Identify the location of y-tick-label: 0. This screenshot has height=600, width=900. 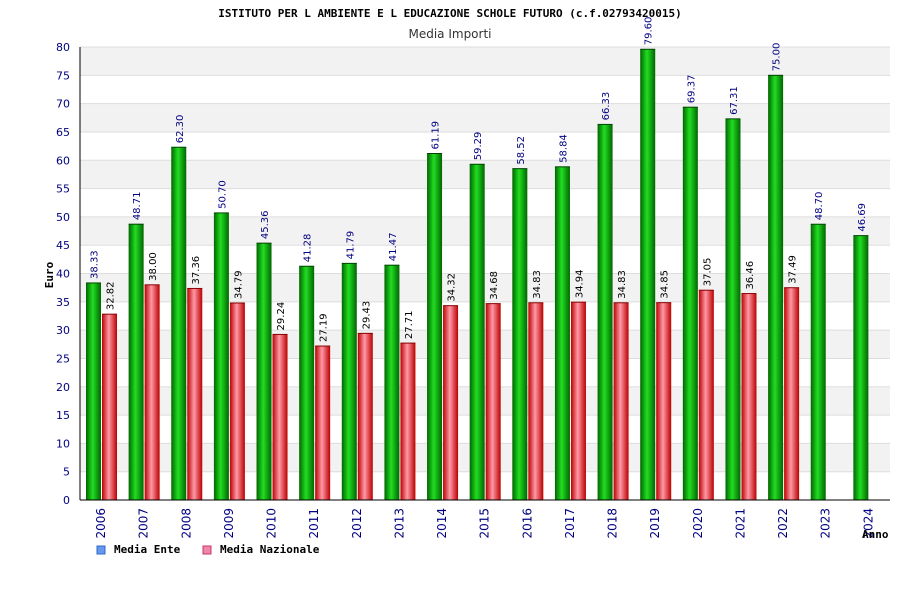
(66, 500).